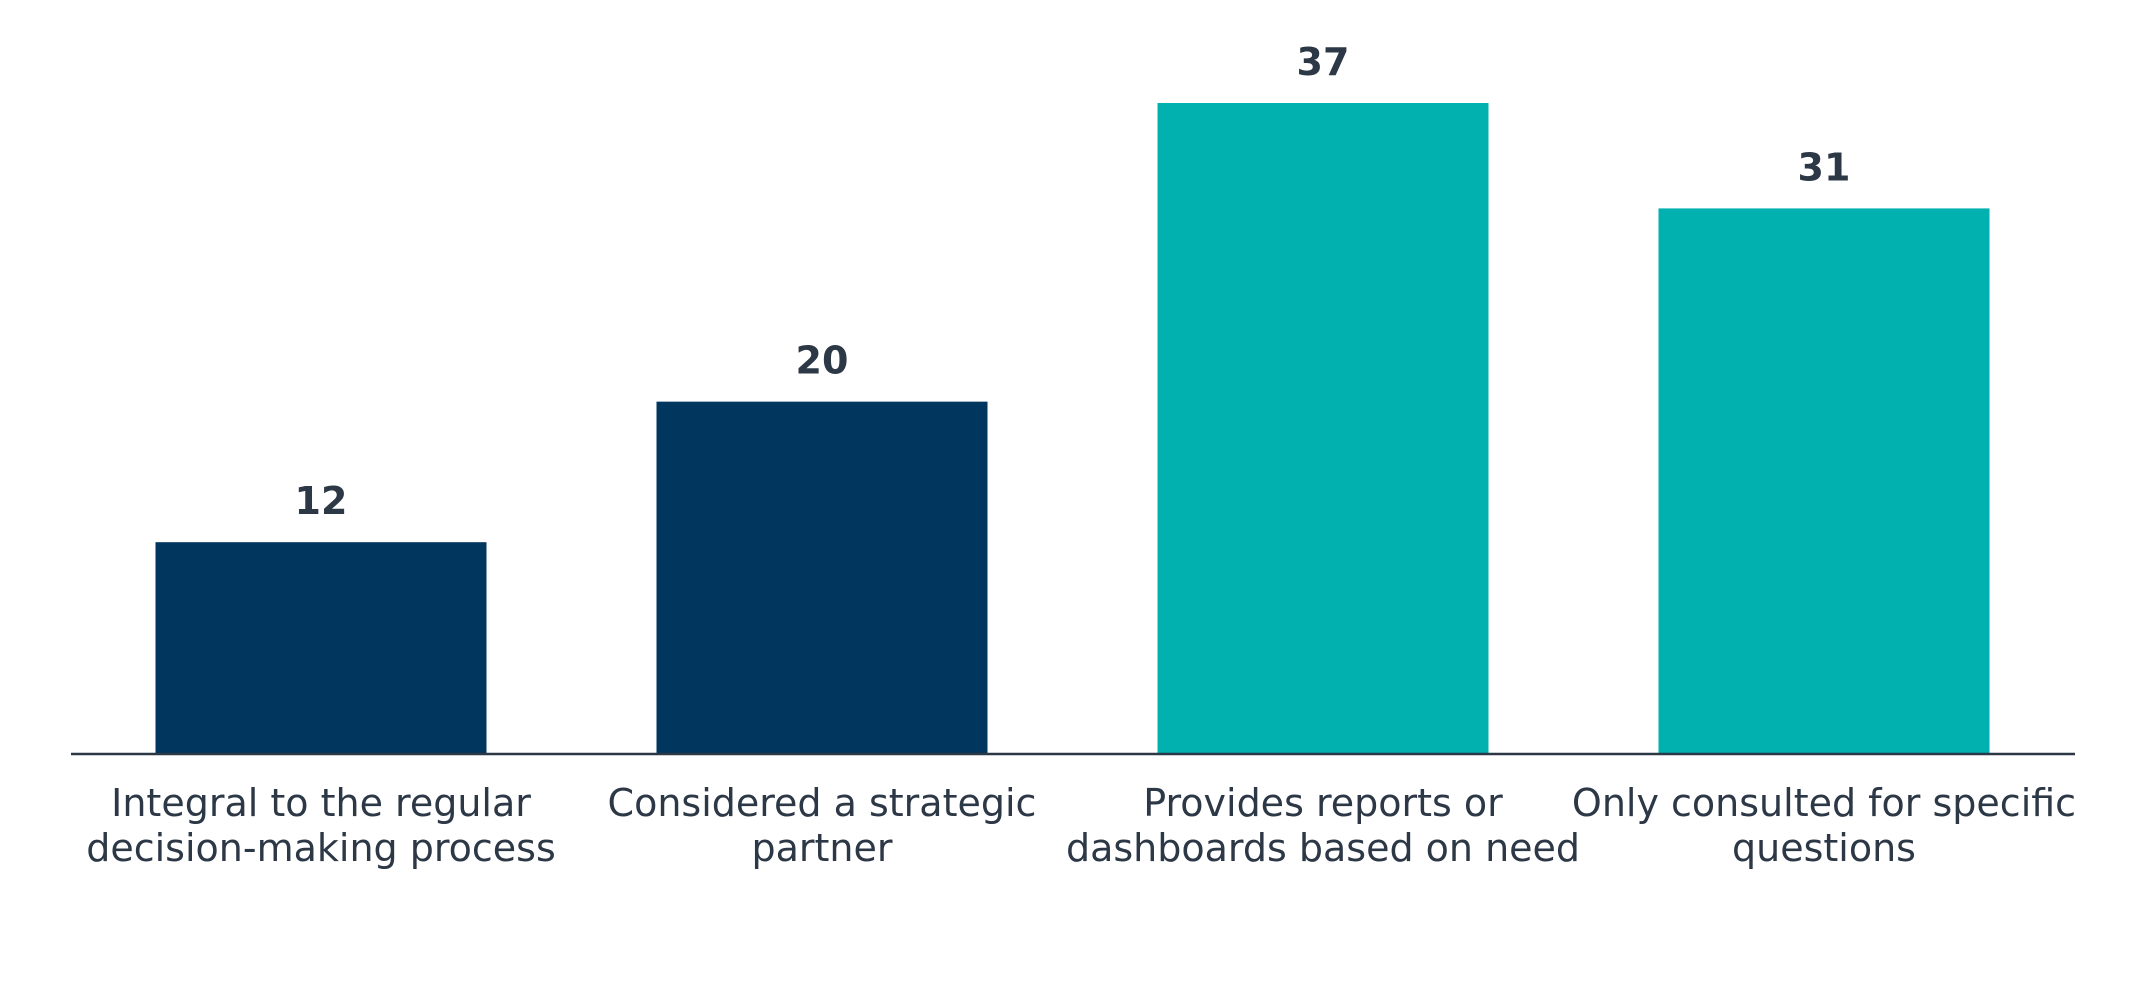 Image resolution: width=2145 pixels, height=983 pixels. Describe the element at coordinates (321, 803) in the screenshot. I see `category-label-1-line-1: Integral to the regular` at that location.